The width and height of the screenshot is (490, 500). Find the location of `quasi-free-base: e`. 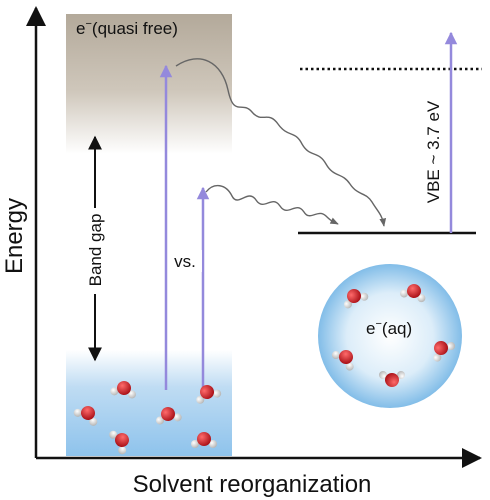

quasi-free-base: e is located at coordinates (80, 28).